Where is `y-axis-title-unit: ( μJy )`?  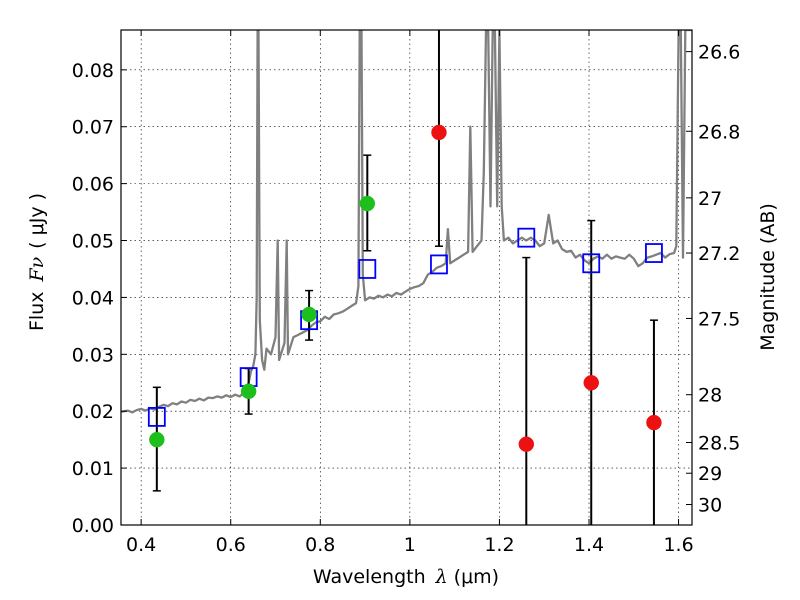
y-axis-title-unit: ( μJy ) is located at coordinates (37, 221).